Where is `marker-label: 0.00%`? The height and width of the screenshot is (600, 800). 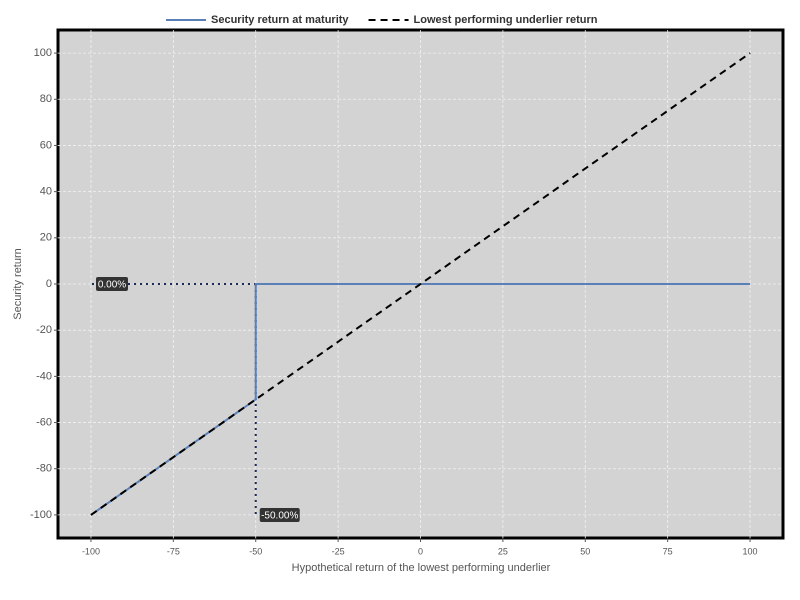 marker-label: 0.00% is located at coordinates (112, 285).